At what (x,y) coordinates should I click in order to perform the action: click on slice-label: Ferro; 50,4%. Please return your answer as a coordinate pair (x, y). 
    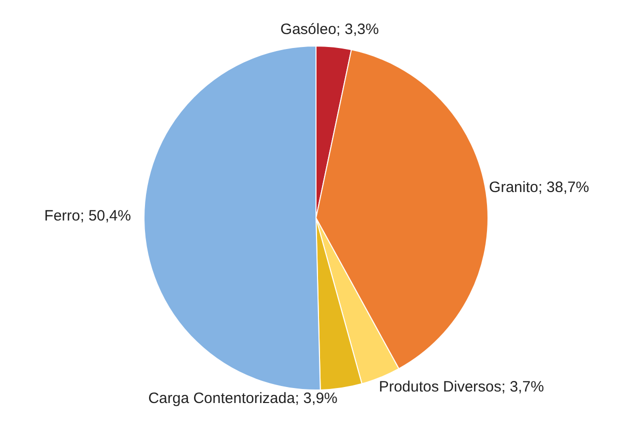
    Looking at the image, I should click on (88, 216).